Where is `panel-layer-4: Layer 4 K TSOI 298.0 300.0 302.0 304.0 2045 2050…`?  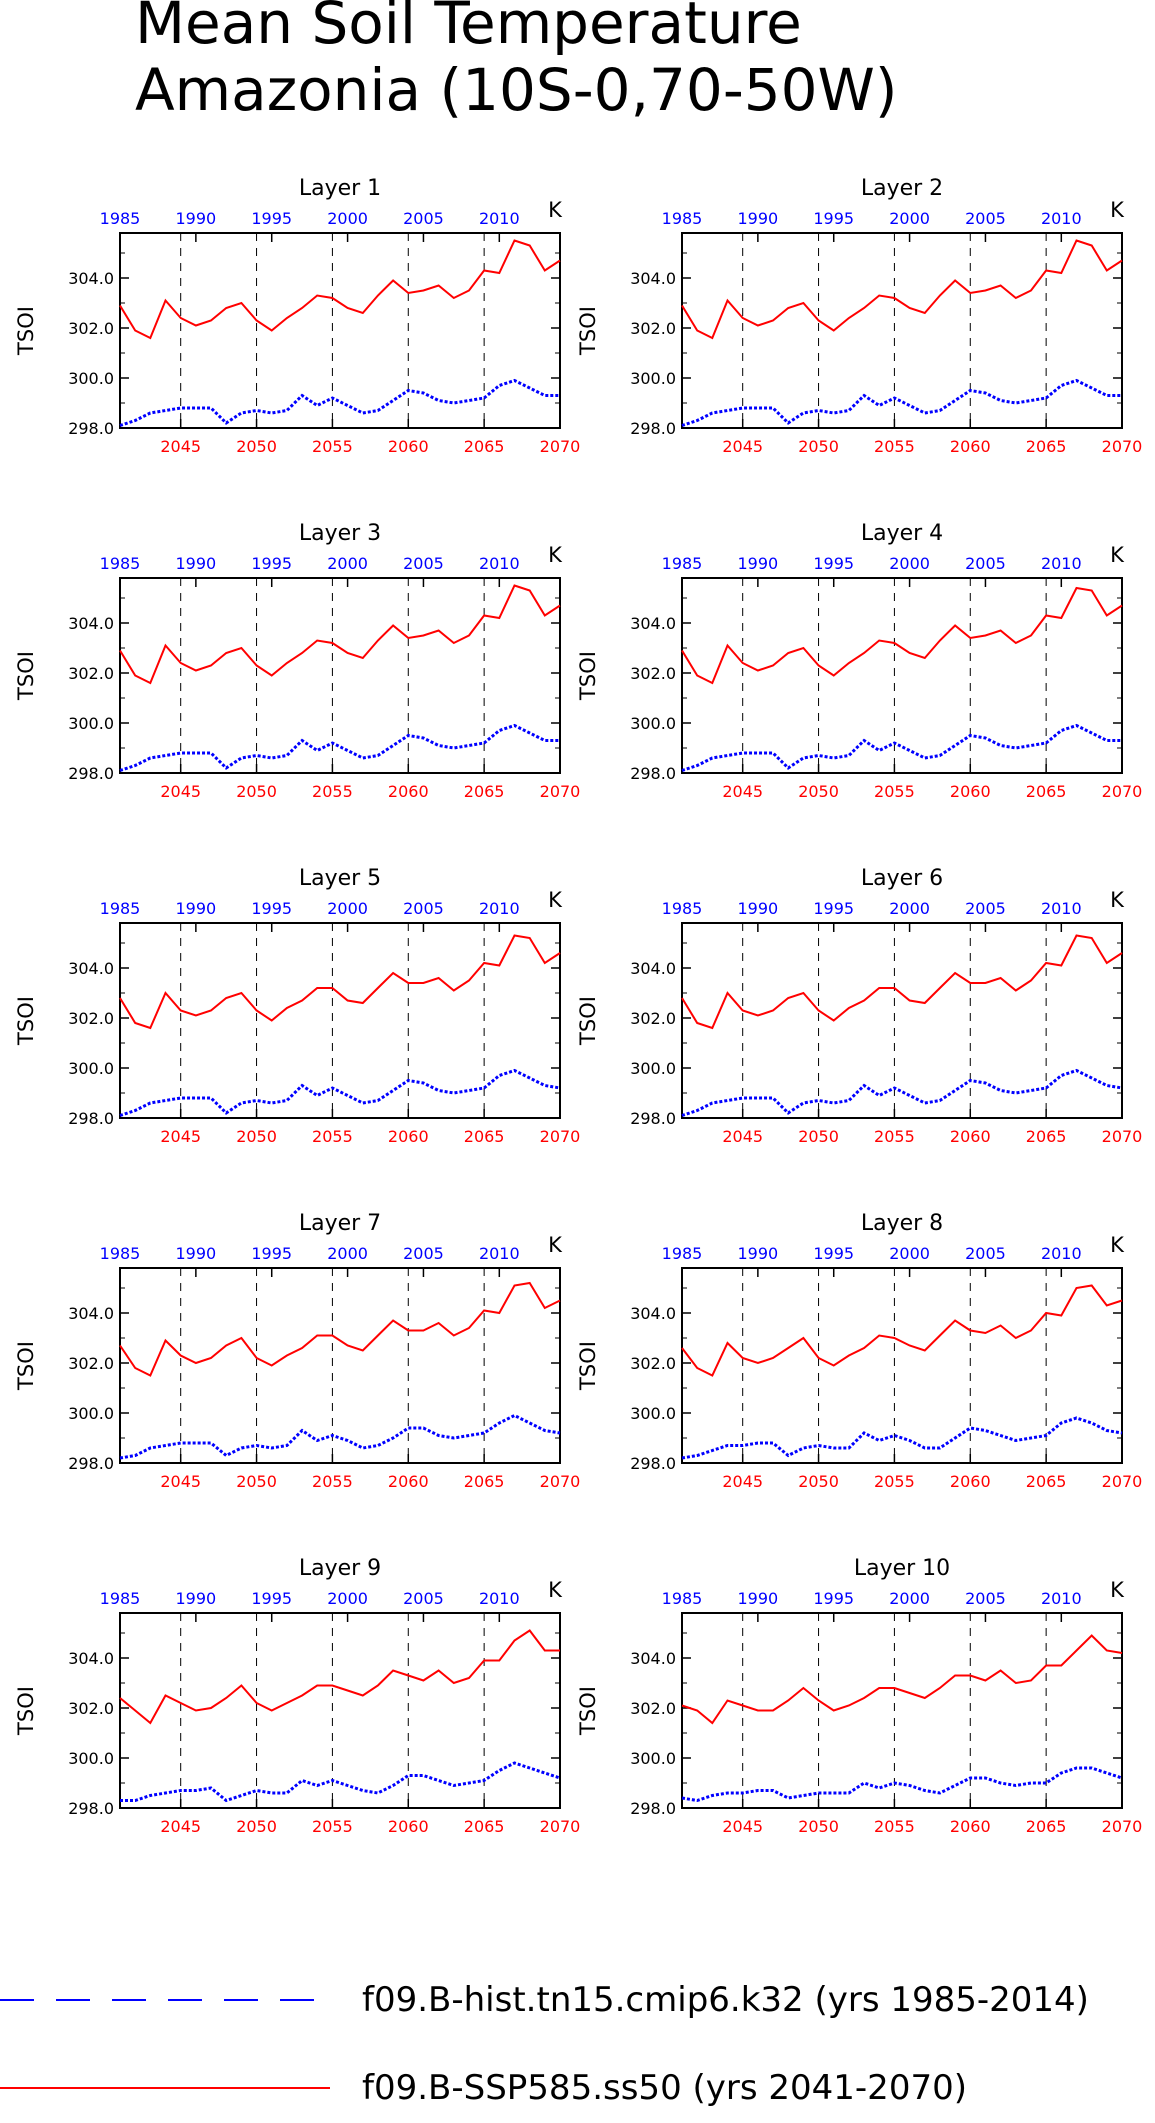
panel-layer-4: Layer 4 K TSOI 298.0 300.0 302.0 304.0 2045 2050… is located at coordinates (859, 661).